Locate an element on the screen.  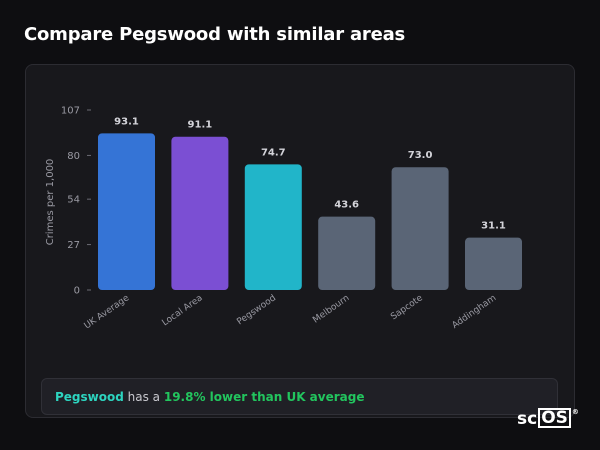
x-tick-label: UK Average is located at coordinates (107, 312).